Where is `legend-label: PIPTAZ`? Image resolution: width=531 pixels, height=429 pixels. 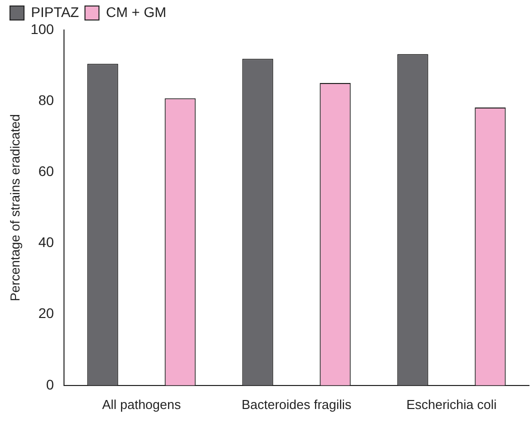
legend-label: PIPTAZ is located at coordinates (55, 12).